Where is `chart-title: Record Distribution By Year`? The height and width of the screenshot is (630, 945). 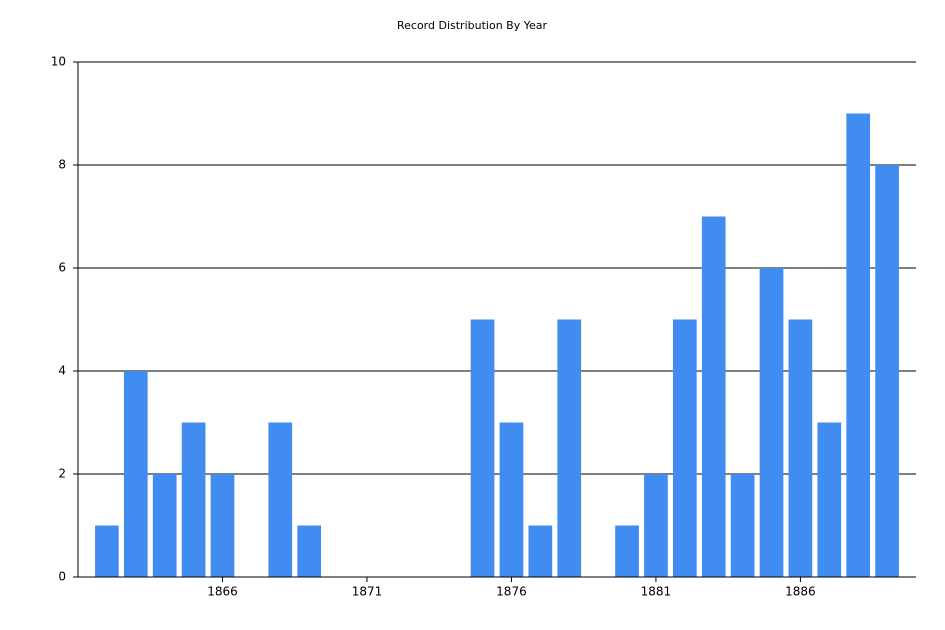
chart-title: Record Distribution By Year is located at coordinates (472, 25).